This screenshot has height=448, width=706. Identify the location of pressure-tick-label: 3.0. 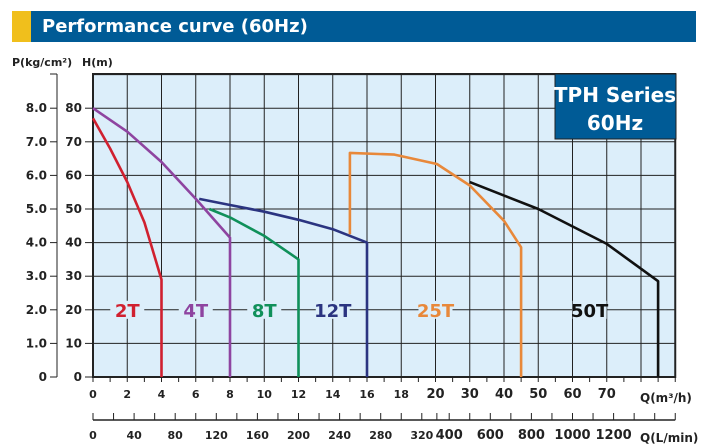
(36, 276).